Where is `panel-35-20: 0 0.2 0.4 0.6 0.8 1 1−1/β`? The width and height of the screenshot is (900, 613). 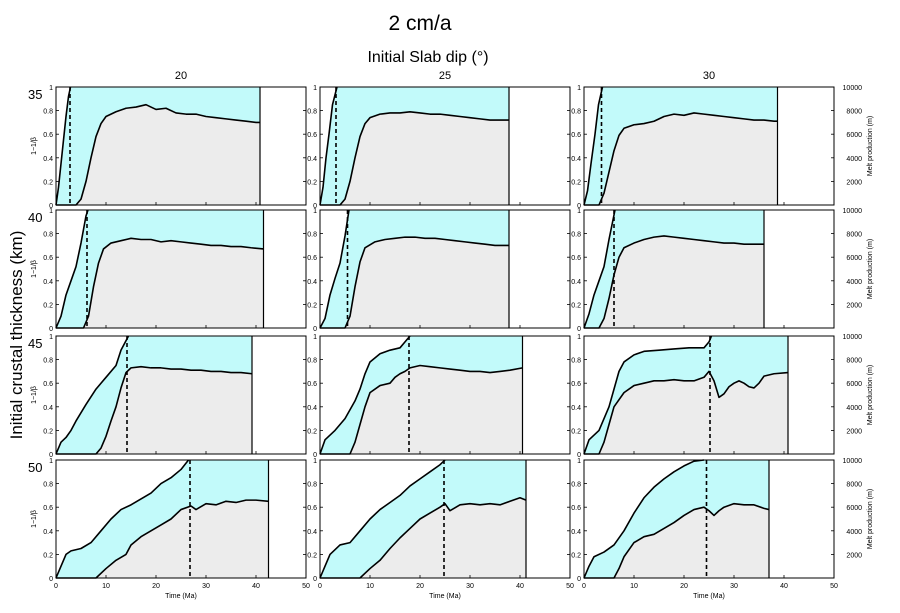
panel-35-20: 0 0.2 0.4 0.6 0.8 1 1−1/β is located at coordinates (169, 147).